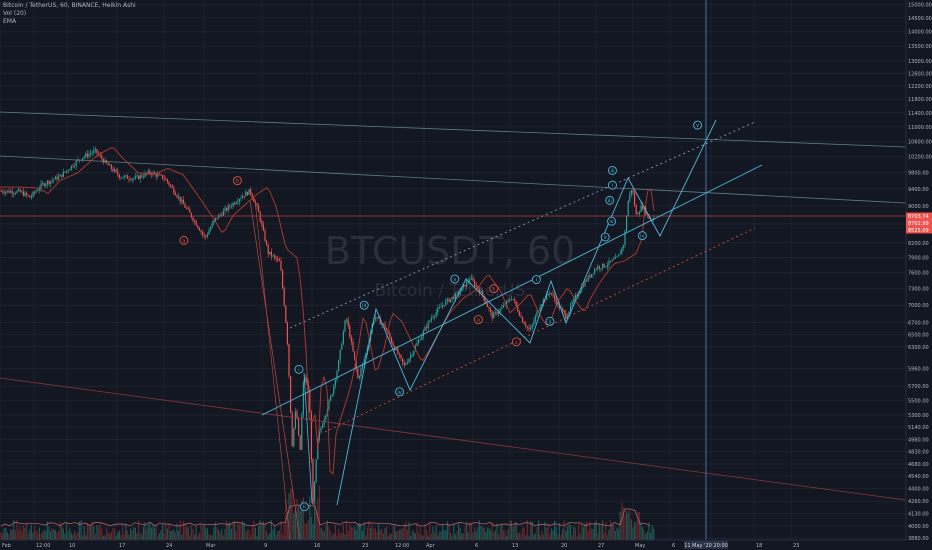  What do you see at coordinates (72, 546) in the screenshot?
I see `time-tick-label: 10` at bounding box center [72, 546].